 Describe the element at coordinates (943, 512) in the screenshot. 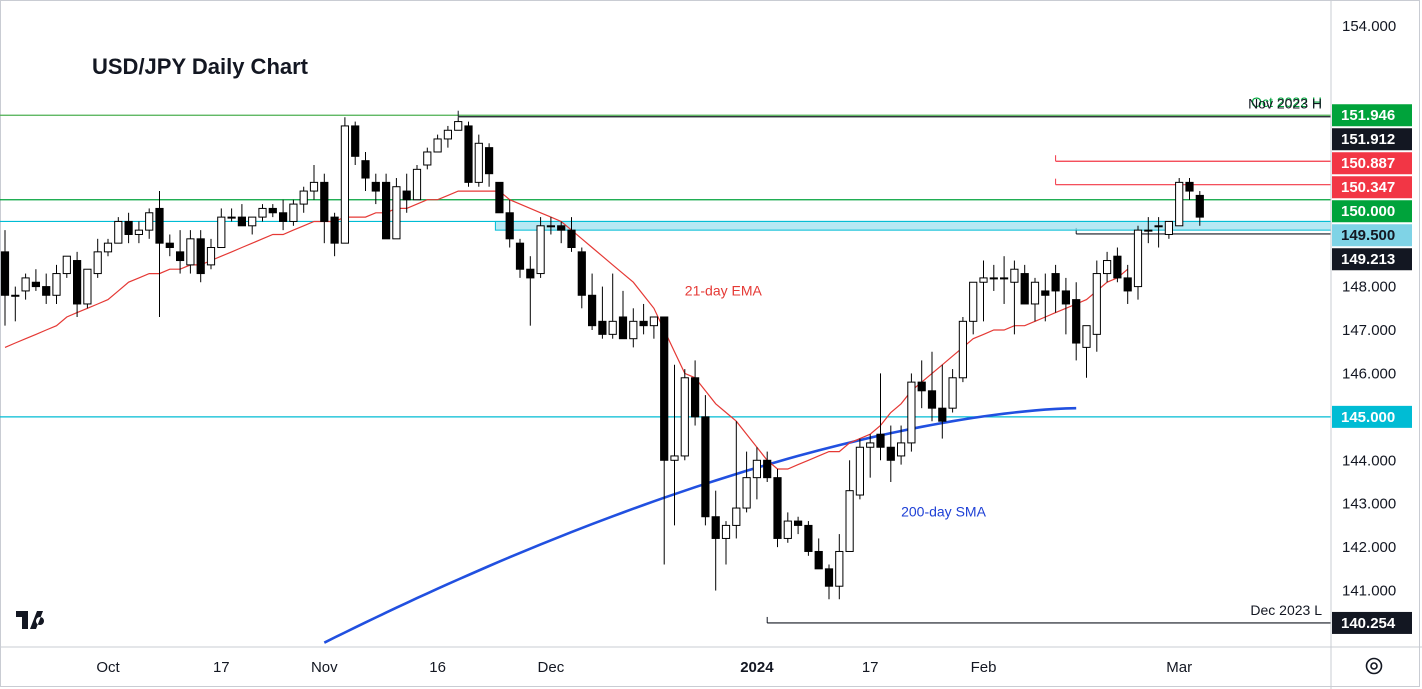

I see `chart-annotation: 200-day SMA` at that location.